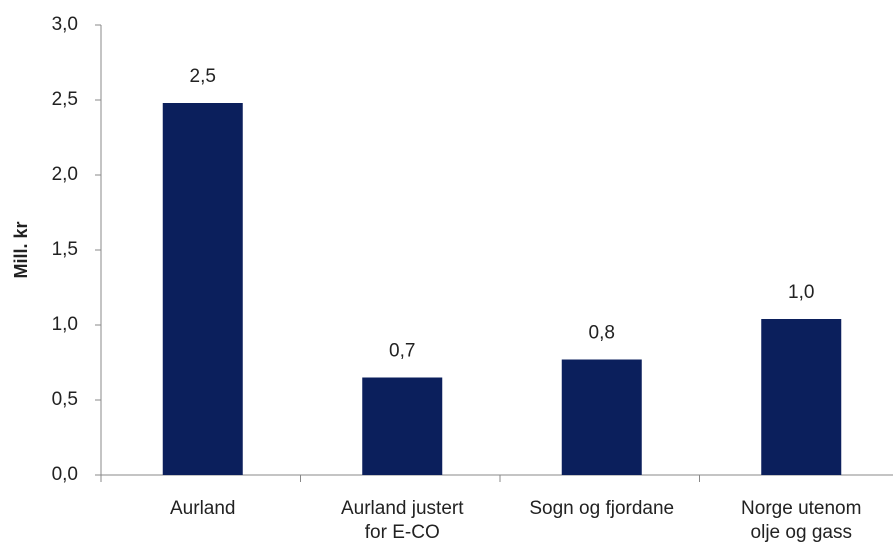 Image resolution: width=893 pixels, height=556 pixels. I want to click on y-axis-title: Mill. kr, so click(21, 249).